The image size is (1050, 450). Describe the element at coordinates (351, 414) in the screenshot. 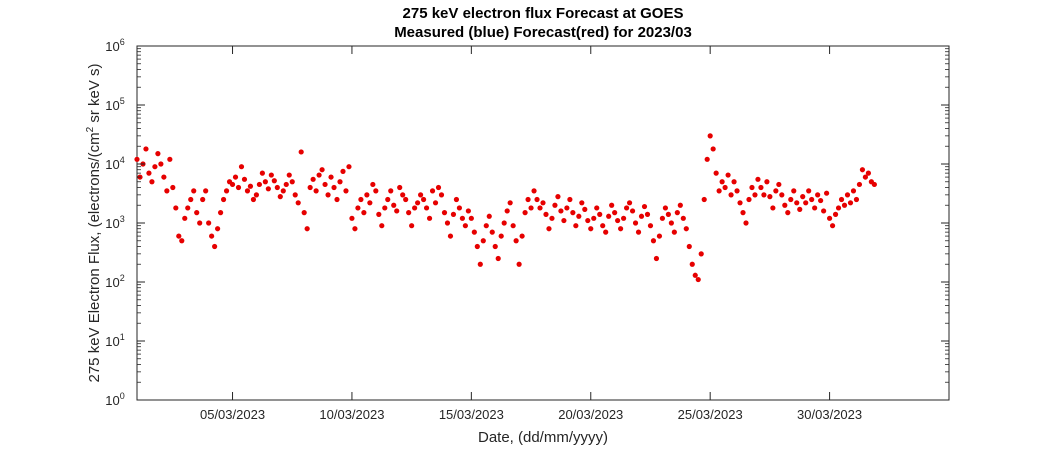

I see `x-tick-label: 10/03/2023` at that location.